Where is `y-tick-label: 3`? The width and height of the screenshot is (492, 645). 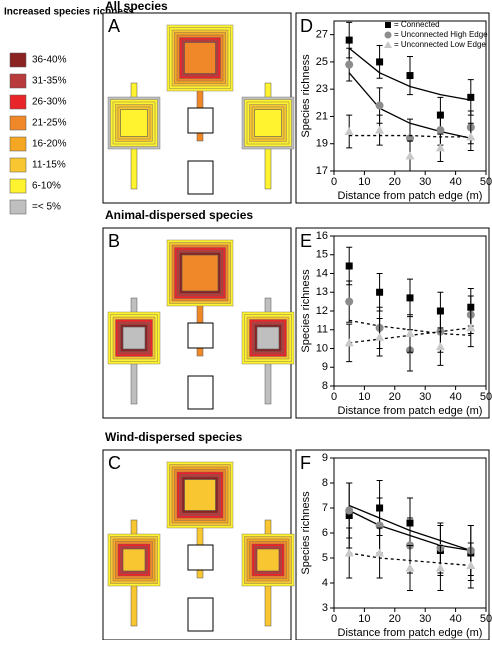 y-tick-label: 3 is located at coordinates (325, 608).